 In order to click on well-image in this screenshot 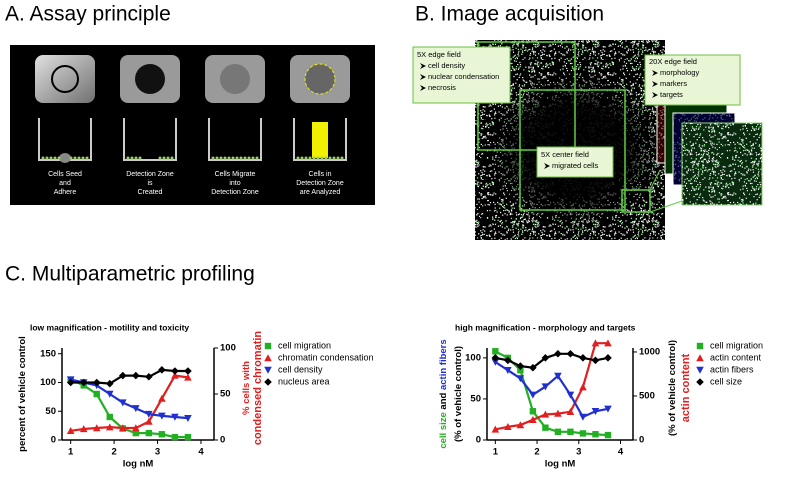, I will do `click(65, 79)`.